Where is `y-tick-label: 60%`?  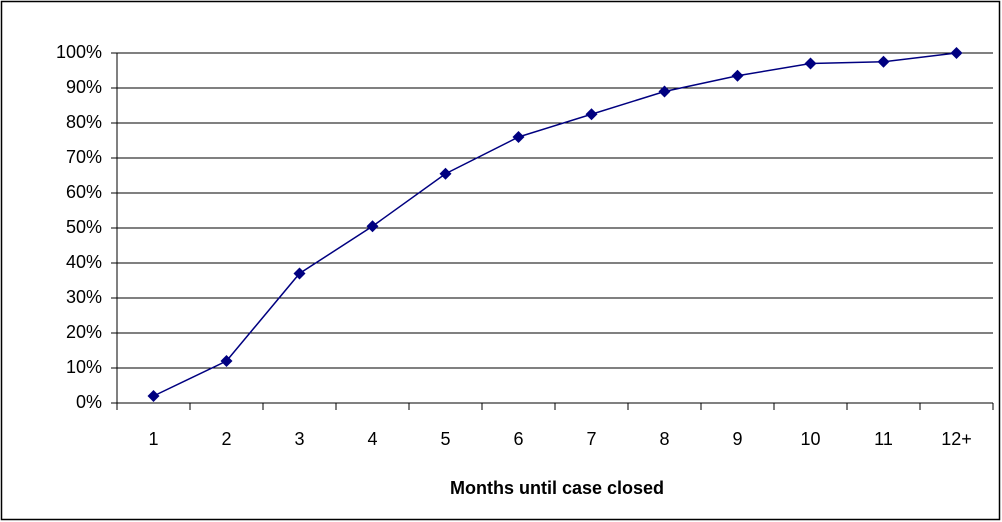 y-tick-label: 60% is located at coordinates (84, 192).